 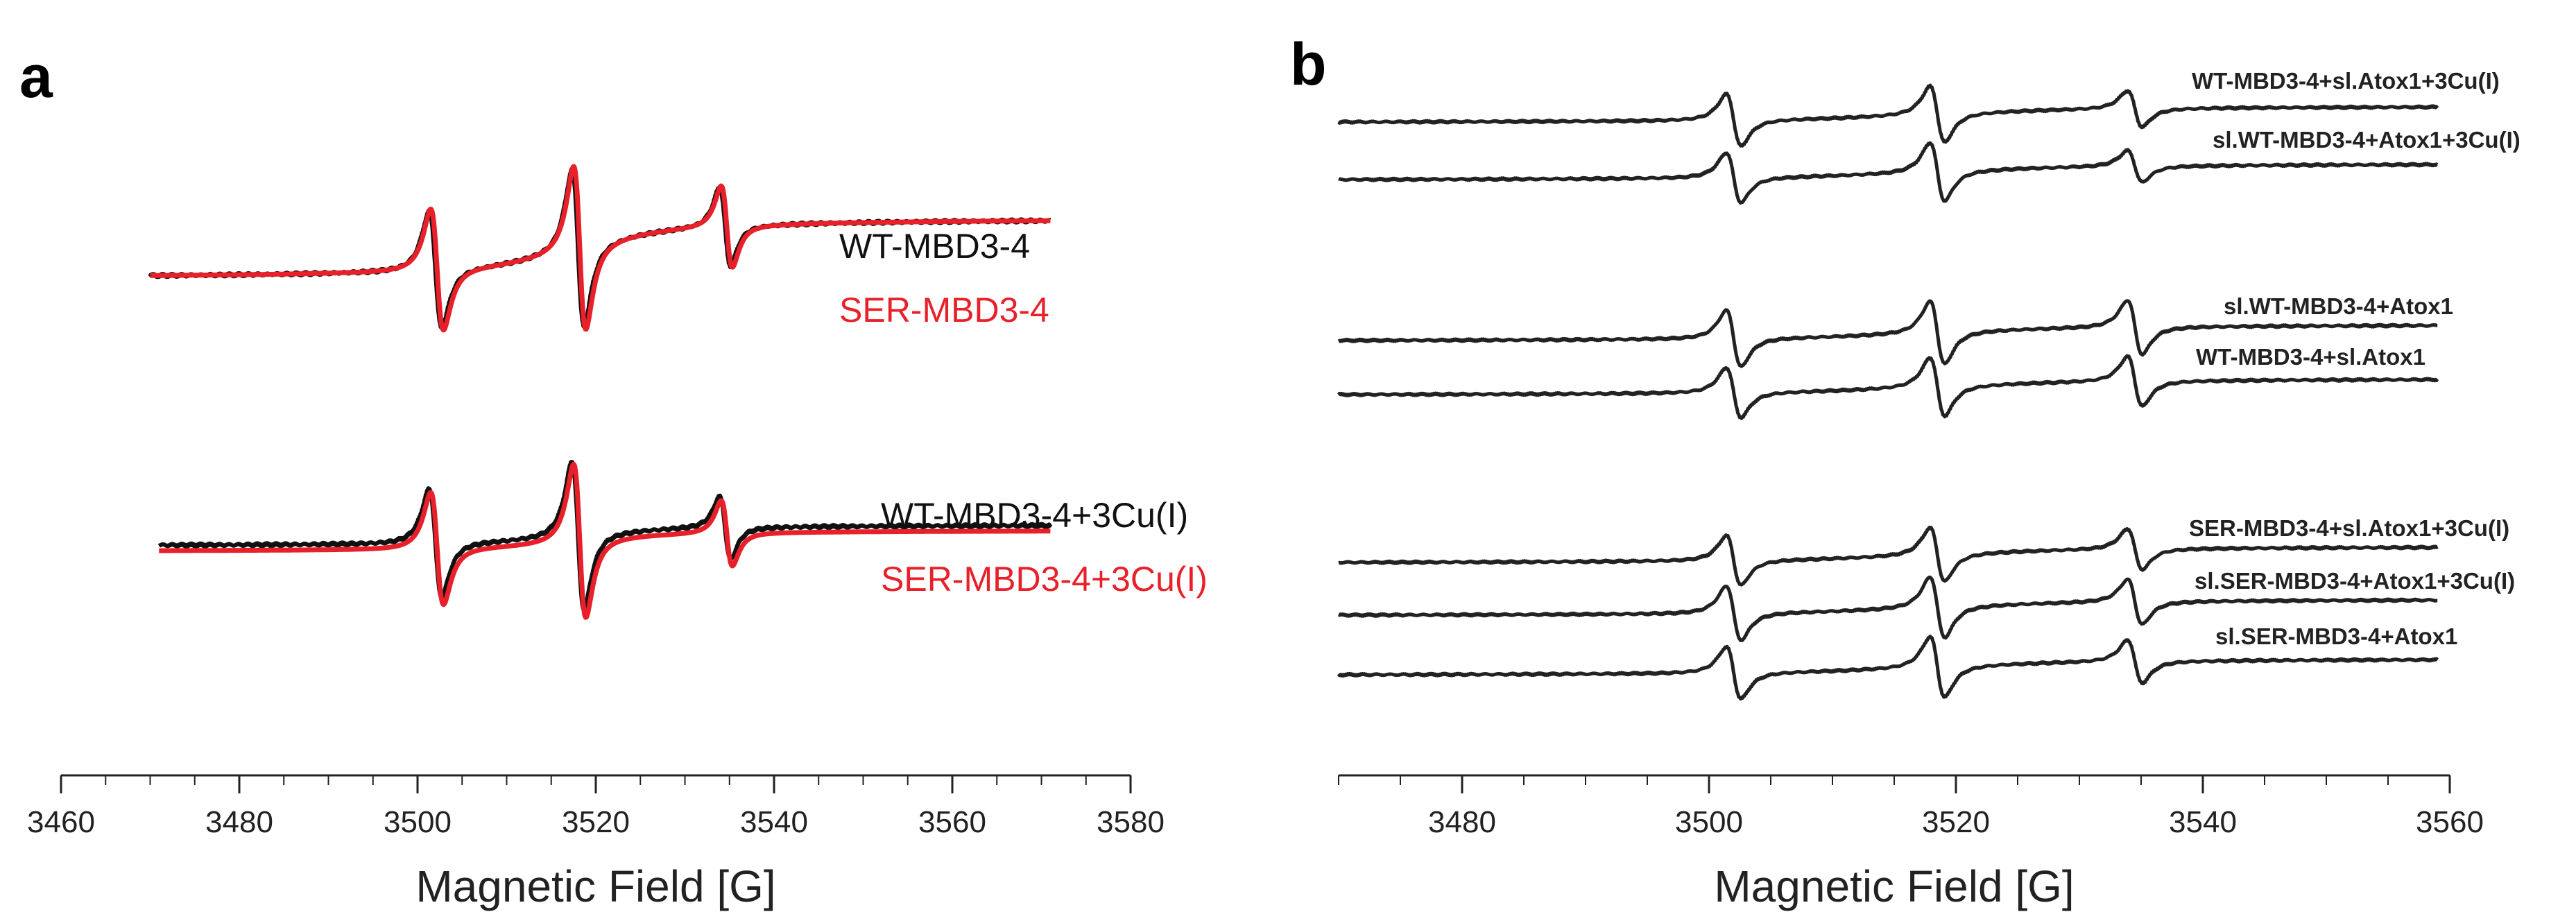 What do you see at coordinates (595, 886) in the screenshot?
I see `panel-a-x-axis-label: Magnetic Field [G]` at bounding box center [595, 886].